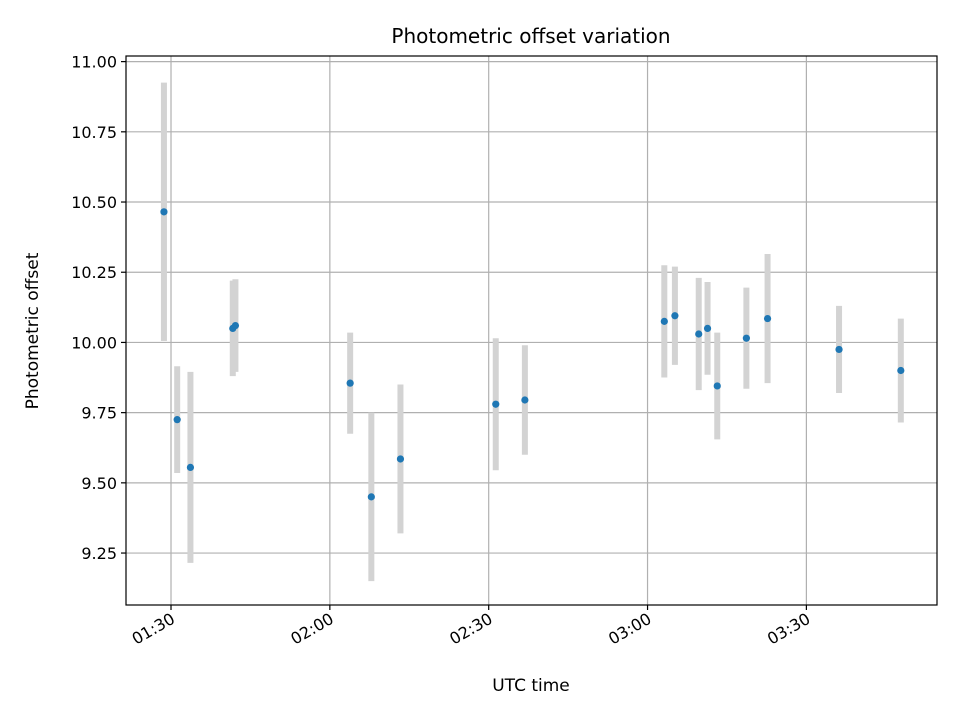 This screenshot has height=720, width=960. I want to click on y-tick-label: 9.25, so click(99, 553).